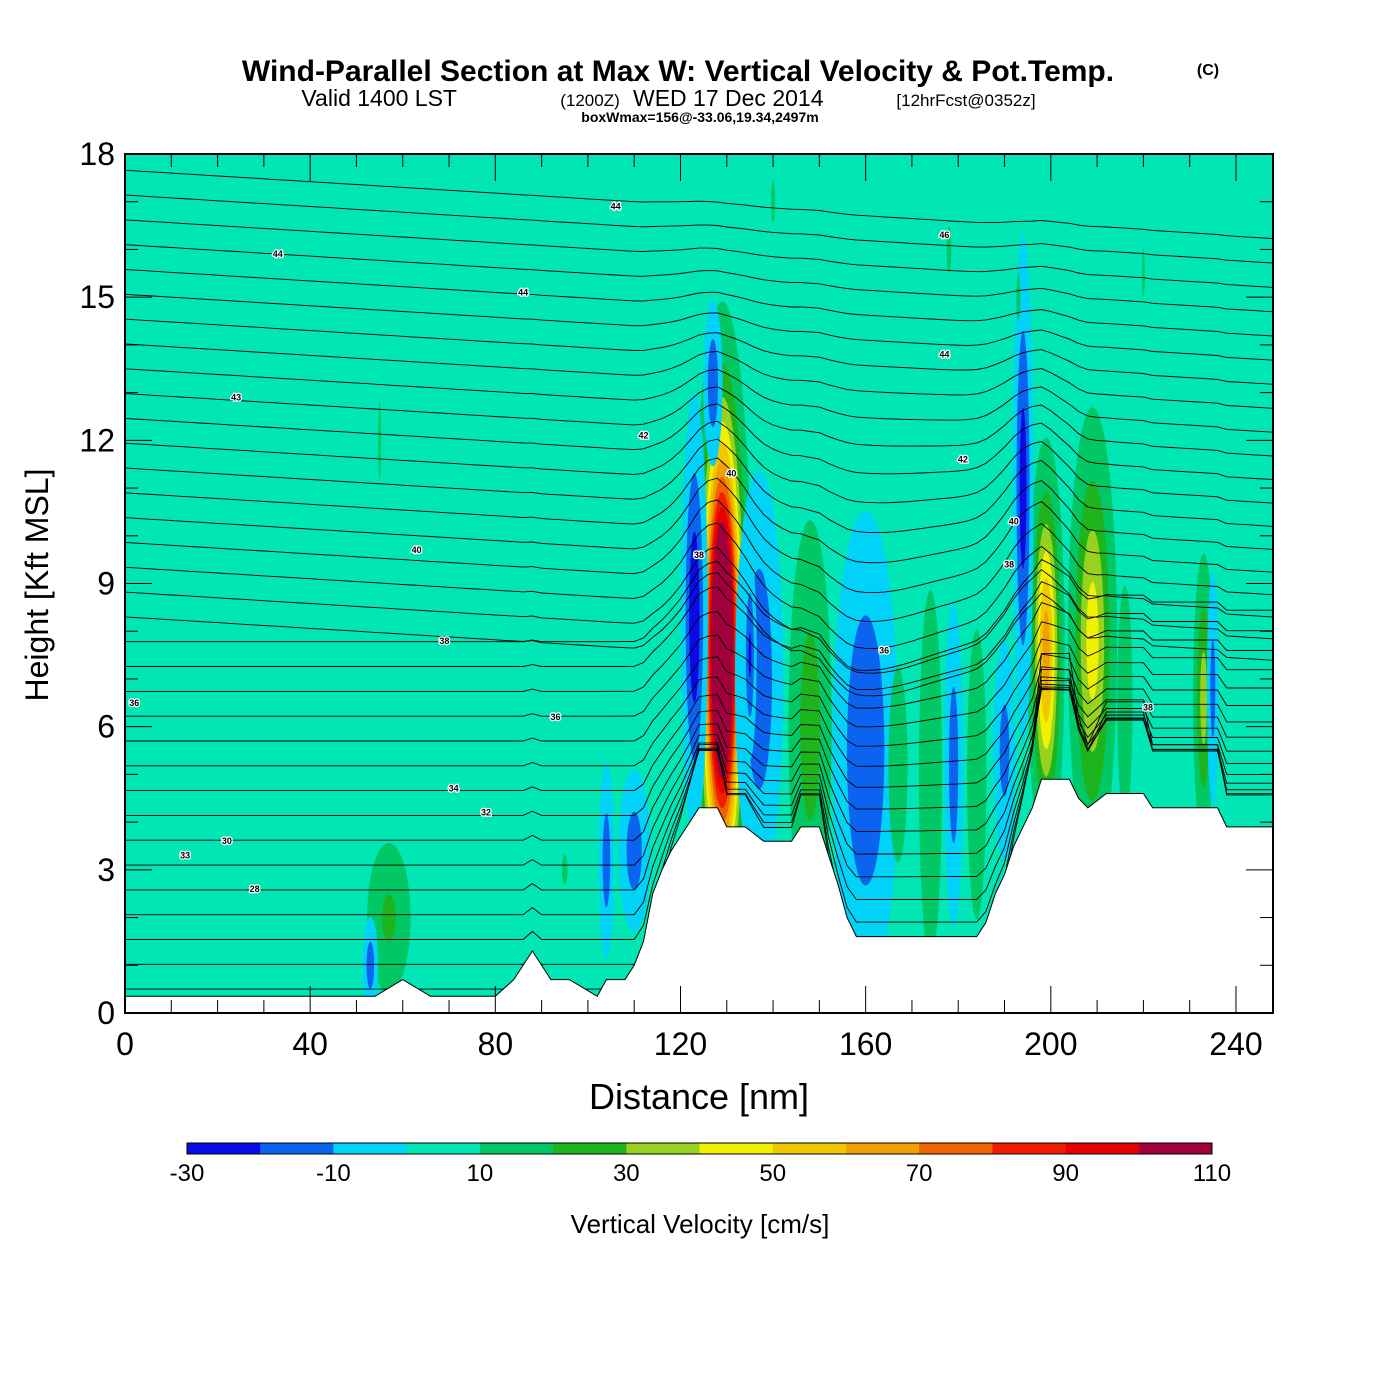  What do you see at coordinates (480, 1173) in the screenshot?
I see `colorbar-tick-label: 10` at bounding box center [480, 1173].